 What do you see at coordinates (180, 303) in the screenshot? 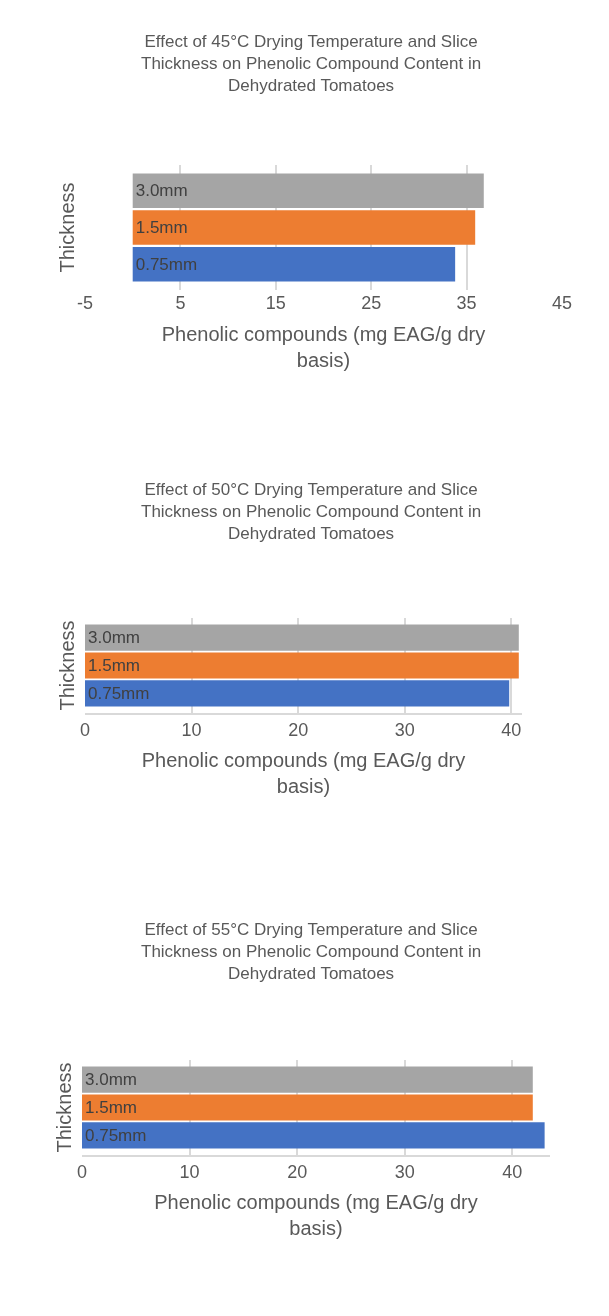
I see `x-tick-label: 5` at bounding box center [180, 303].